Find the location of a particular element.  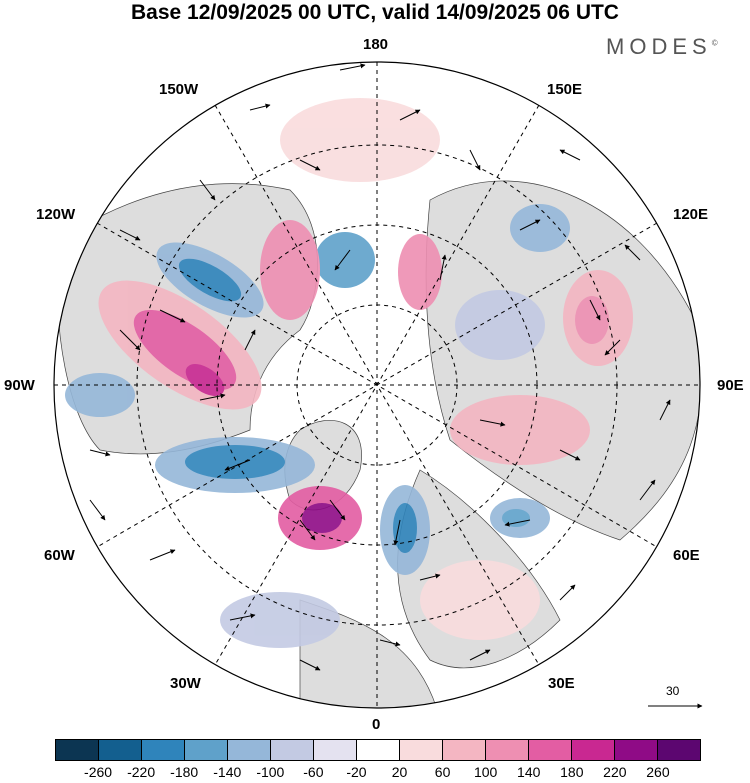

lon-label-30e: 30E is located at coordinates (561, 683).